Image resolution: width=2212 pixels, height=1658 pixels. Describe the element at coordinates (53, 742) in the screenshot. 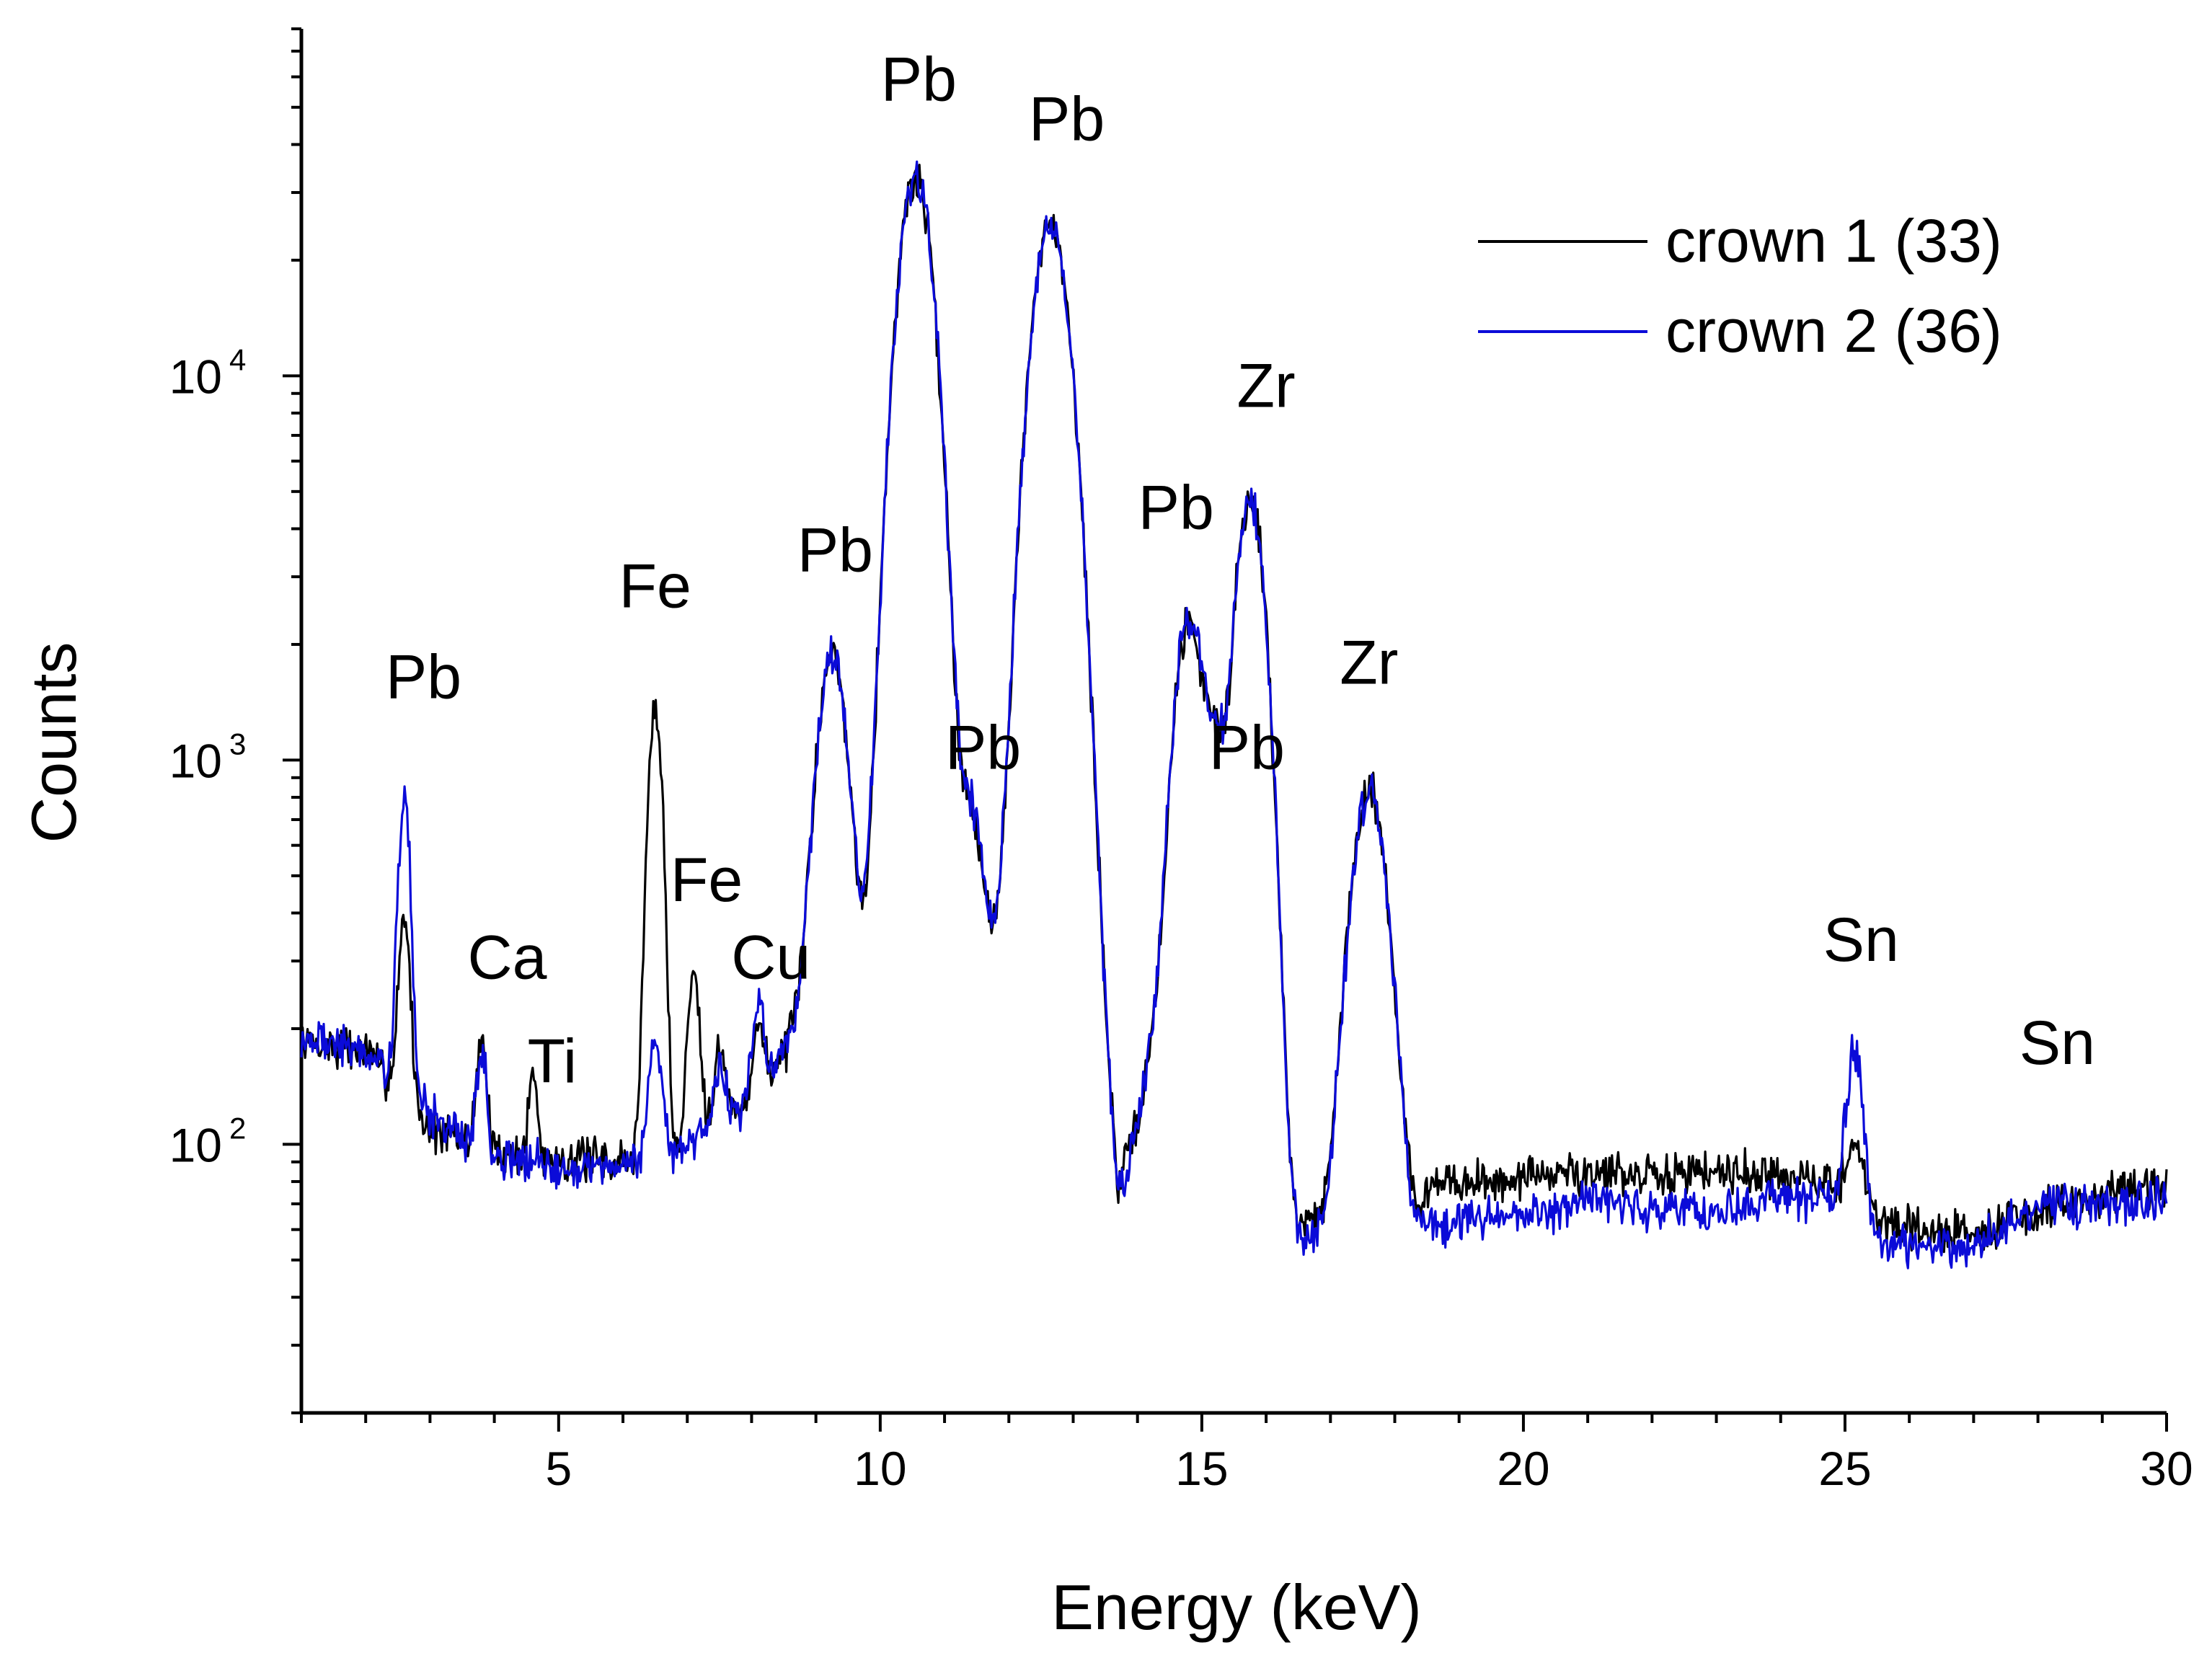

I see `y-axis-title: Counts` at that location.